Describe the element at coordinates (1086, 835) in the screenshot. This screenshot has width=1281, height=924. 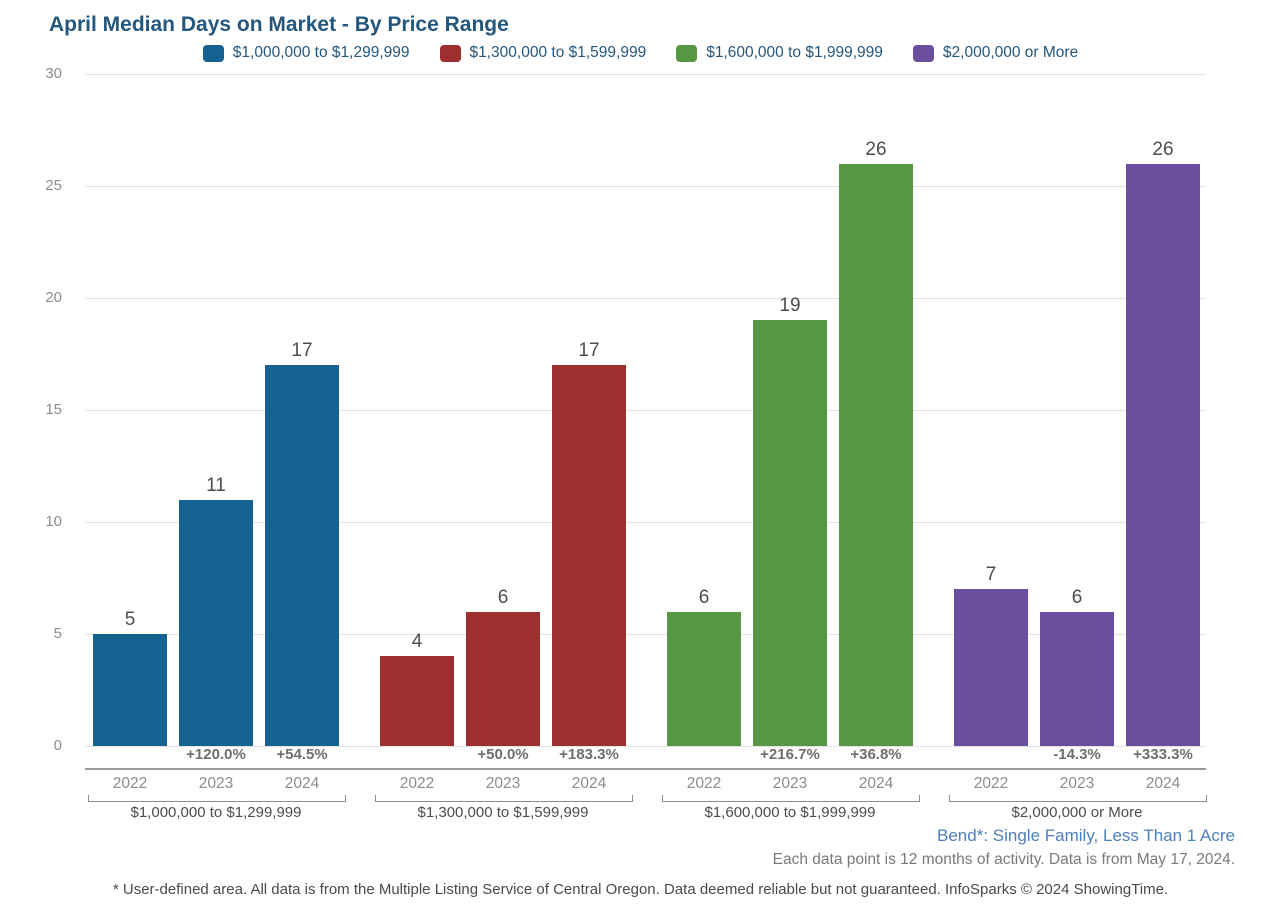
I see `area-label: Bend*: Single Family, Less Than 1 Acre` at that location.